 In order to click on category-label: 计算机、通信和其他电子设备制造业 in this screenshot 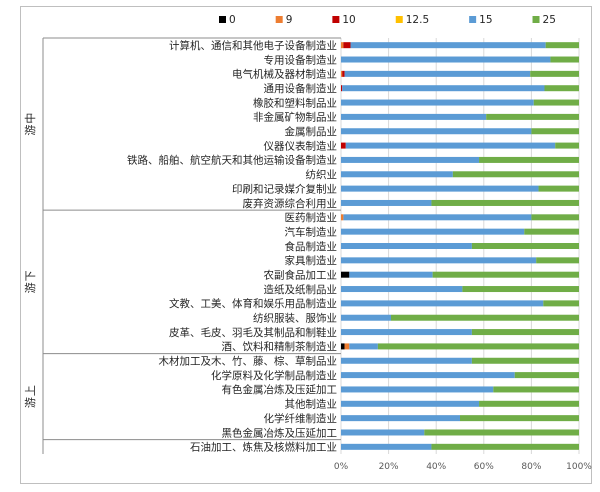, I will do `click(253, 45)`.